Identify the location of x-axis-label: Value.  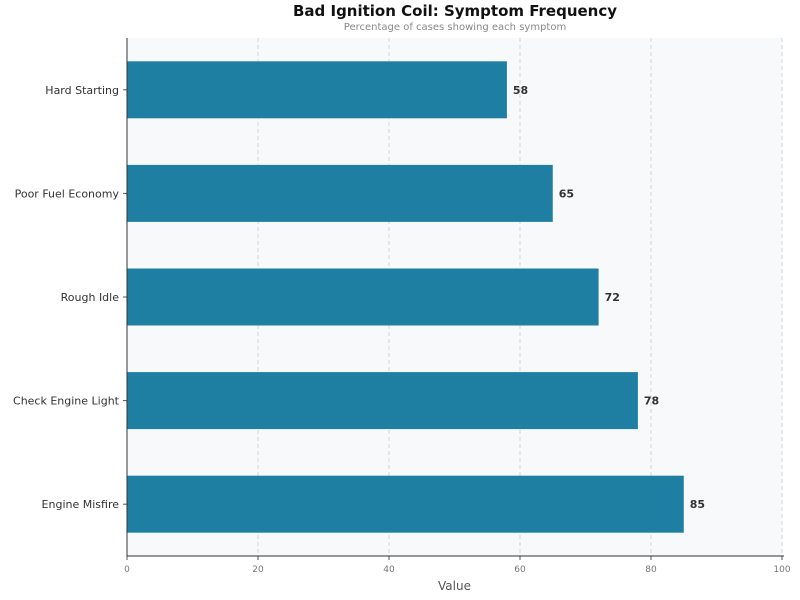
(454, 586).